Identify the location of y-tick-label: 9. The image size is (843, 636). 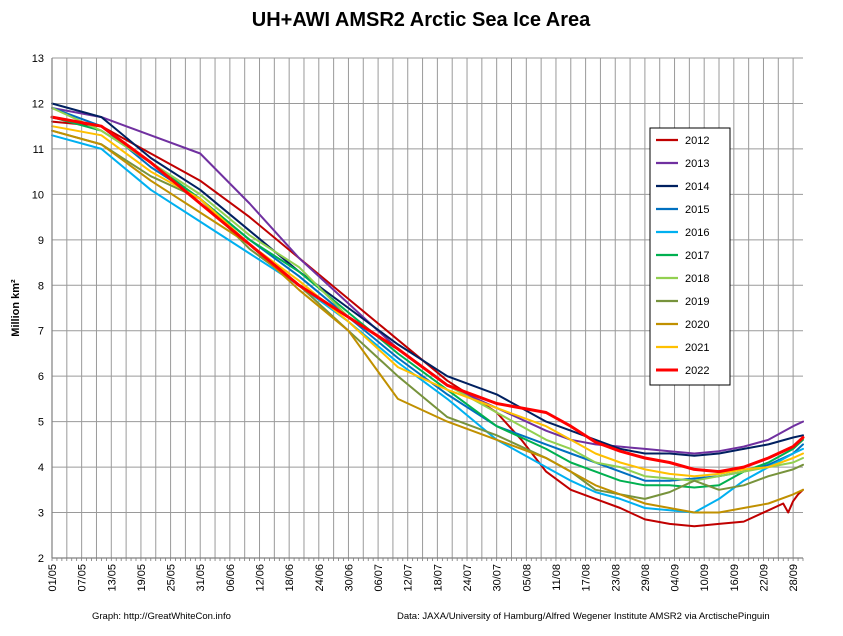
(41, 241).